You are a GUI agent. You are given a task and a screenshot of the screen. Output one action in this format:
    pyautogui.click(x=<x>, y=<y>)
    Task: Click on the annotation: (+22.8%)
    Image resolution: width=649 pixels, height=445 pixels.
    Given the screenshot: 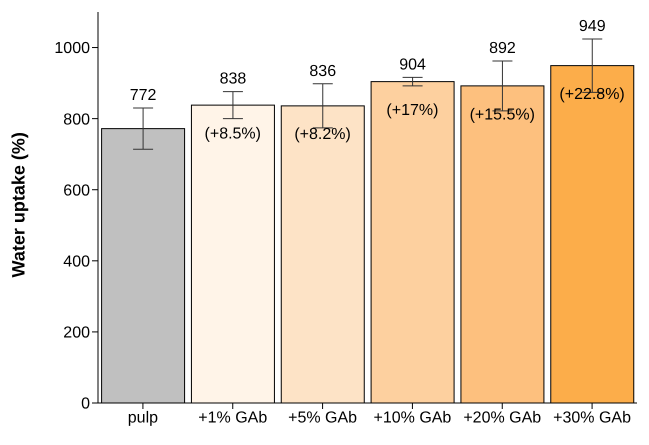 What is the action you would take?
    pyautogui.click(x=592, y=95)
    